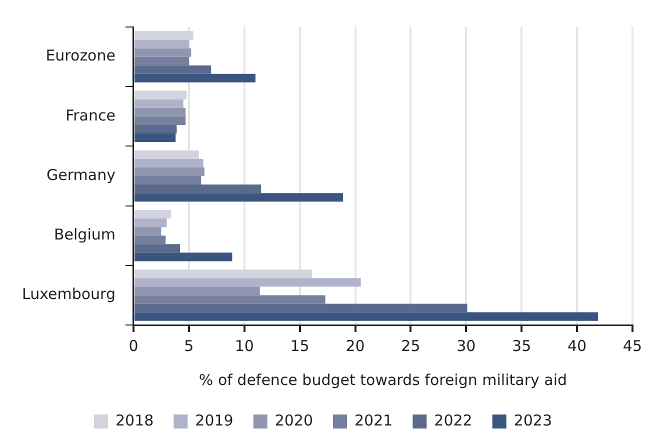  What do you see at coordinates (294, 420) in the screenshot?
I see `legend-label: 2020` at bounding box center [294, 420].